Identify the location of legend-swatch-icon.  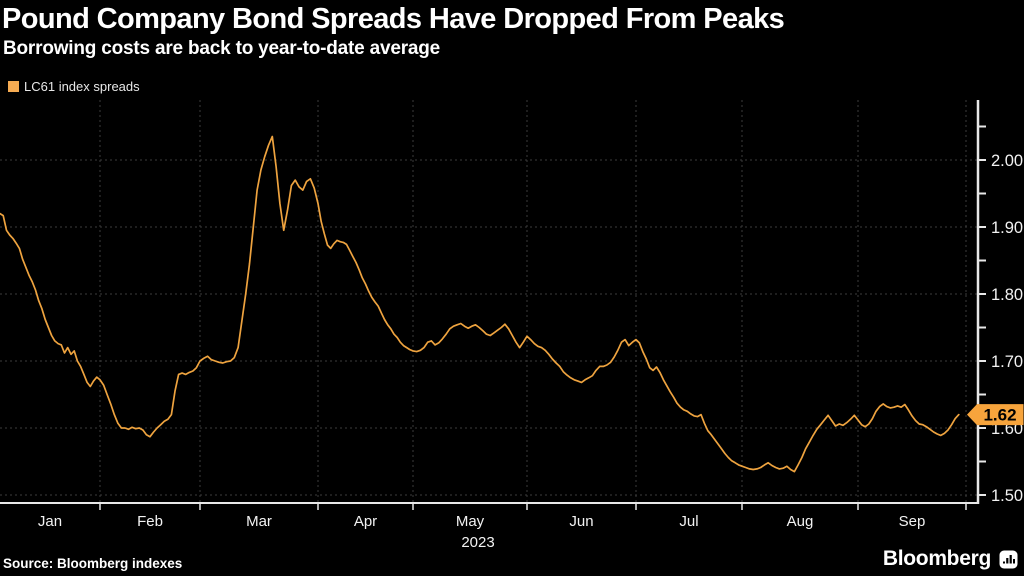
(13, 86).